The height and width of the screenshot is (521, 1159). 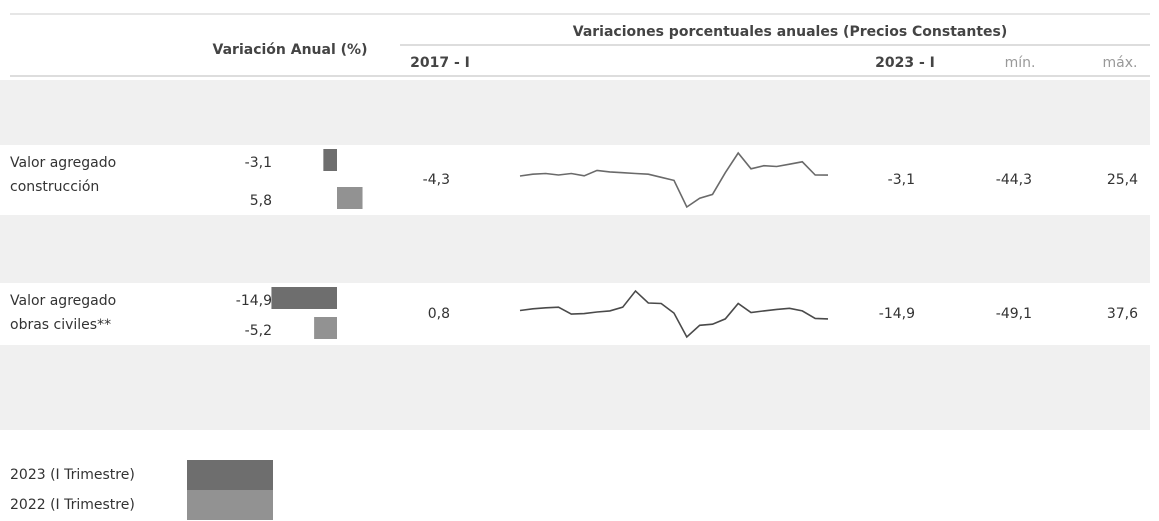 I want to click on max-value: 37,6, so click(x=1122, y=314).